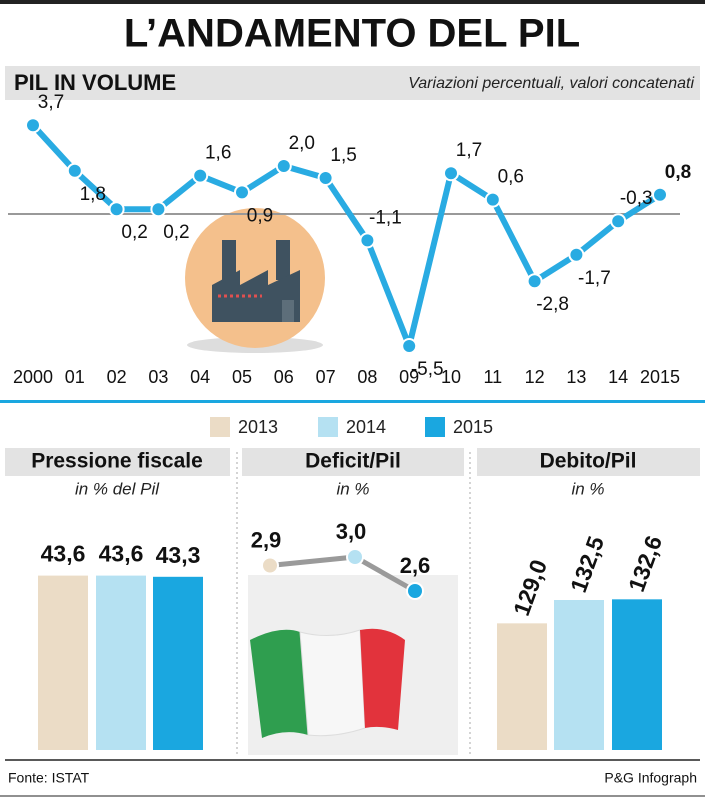  Describe the element at coordinates (352, 83) in the screenshot. I see `section-band` at that location.